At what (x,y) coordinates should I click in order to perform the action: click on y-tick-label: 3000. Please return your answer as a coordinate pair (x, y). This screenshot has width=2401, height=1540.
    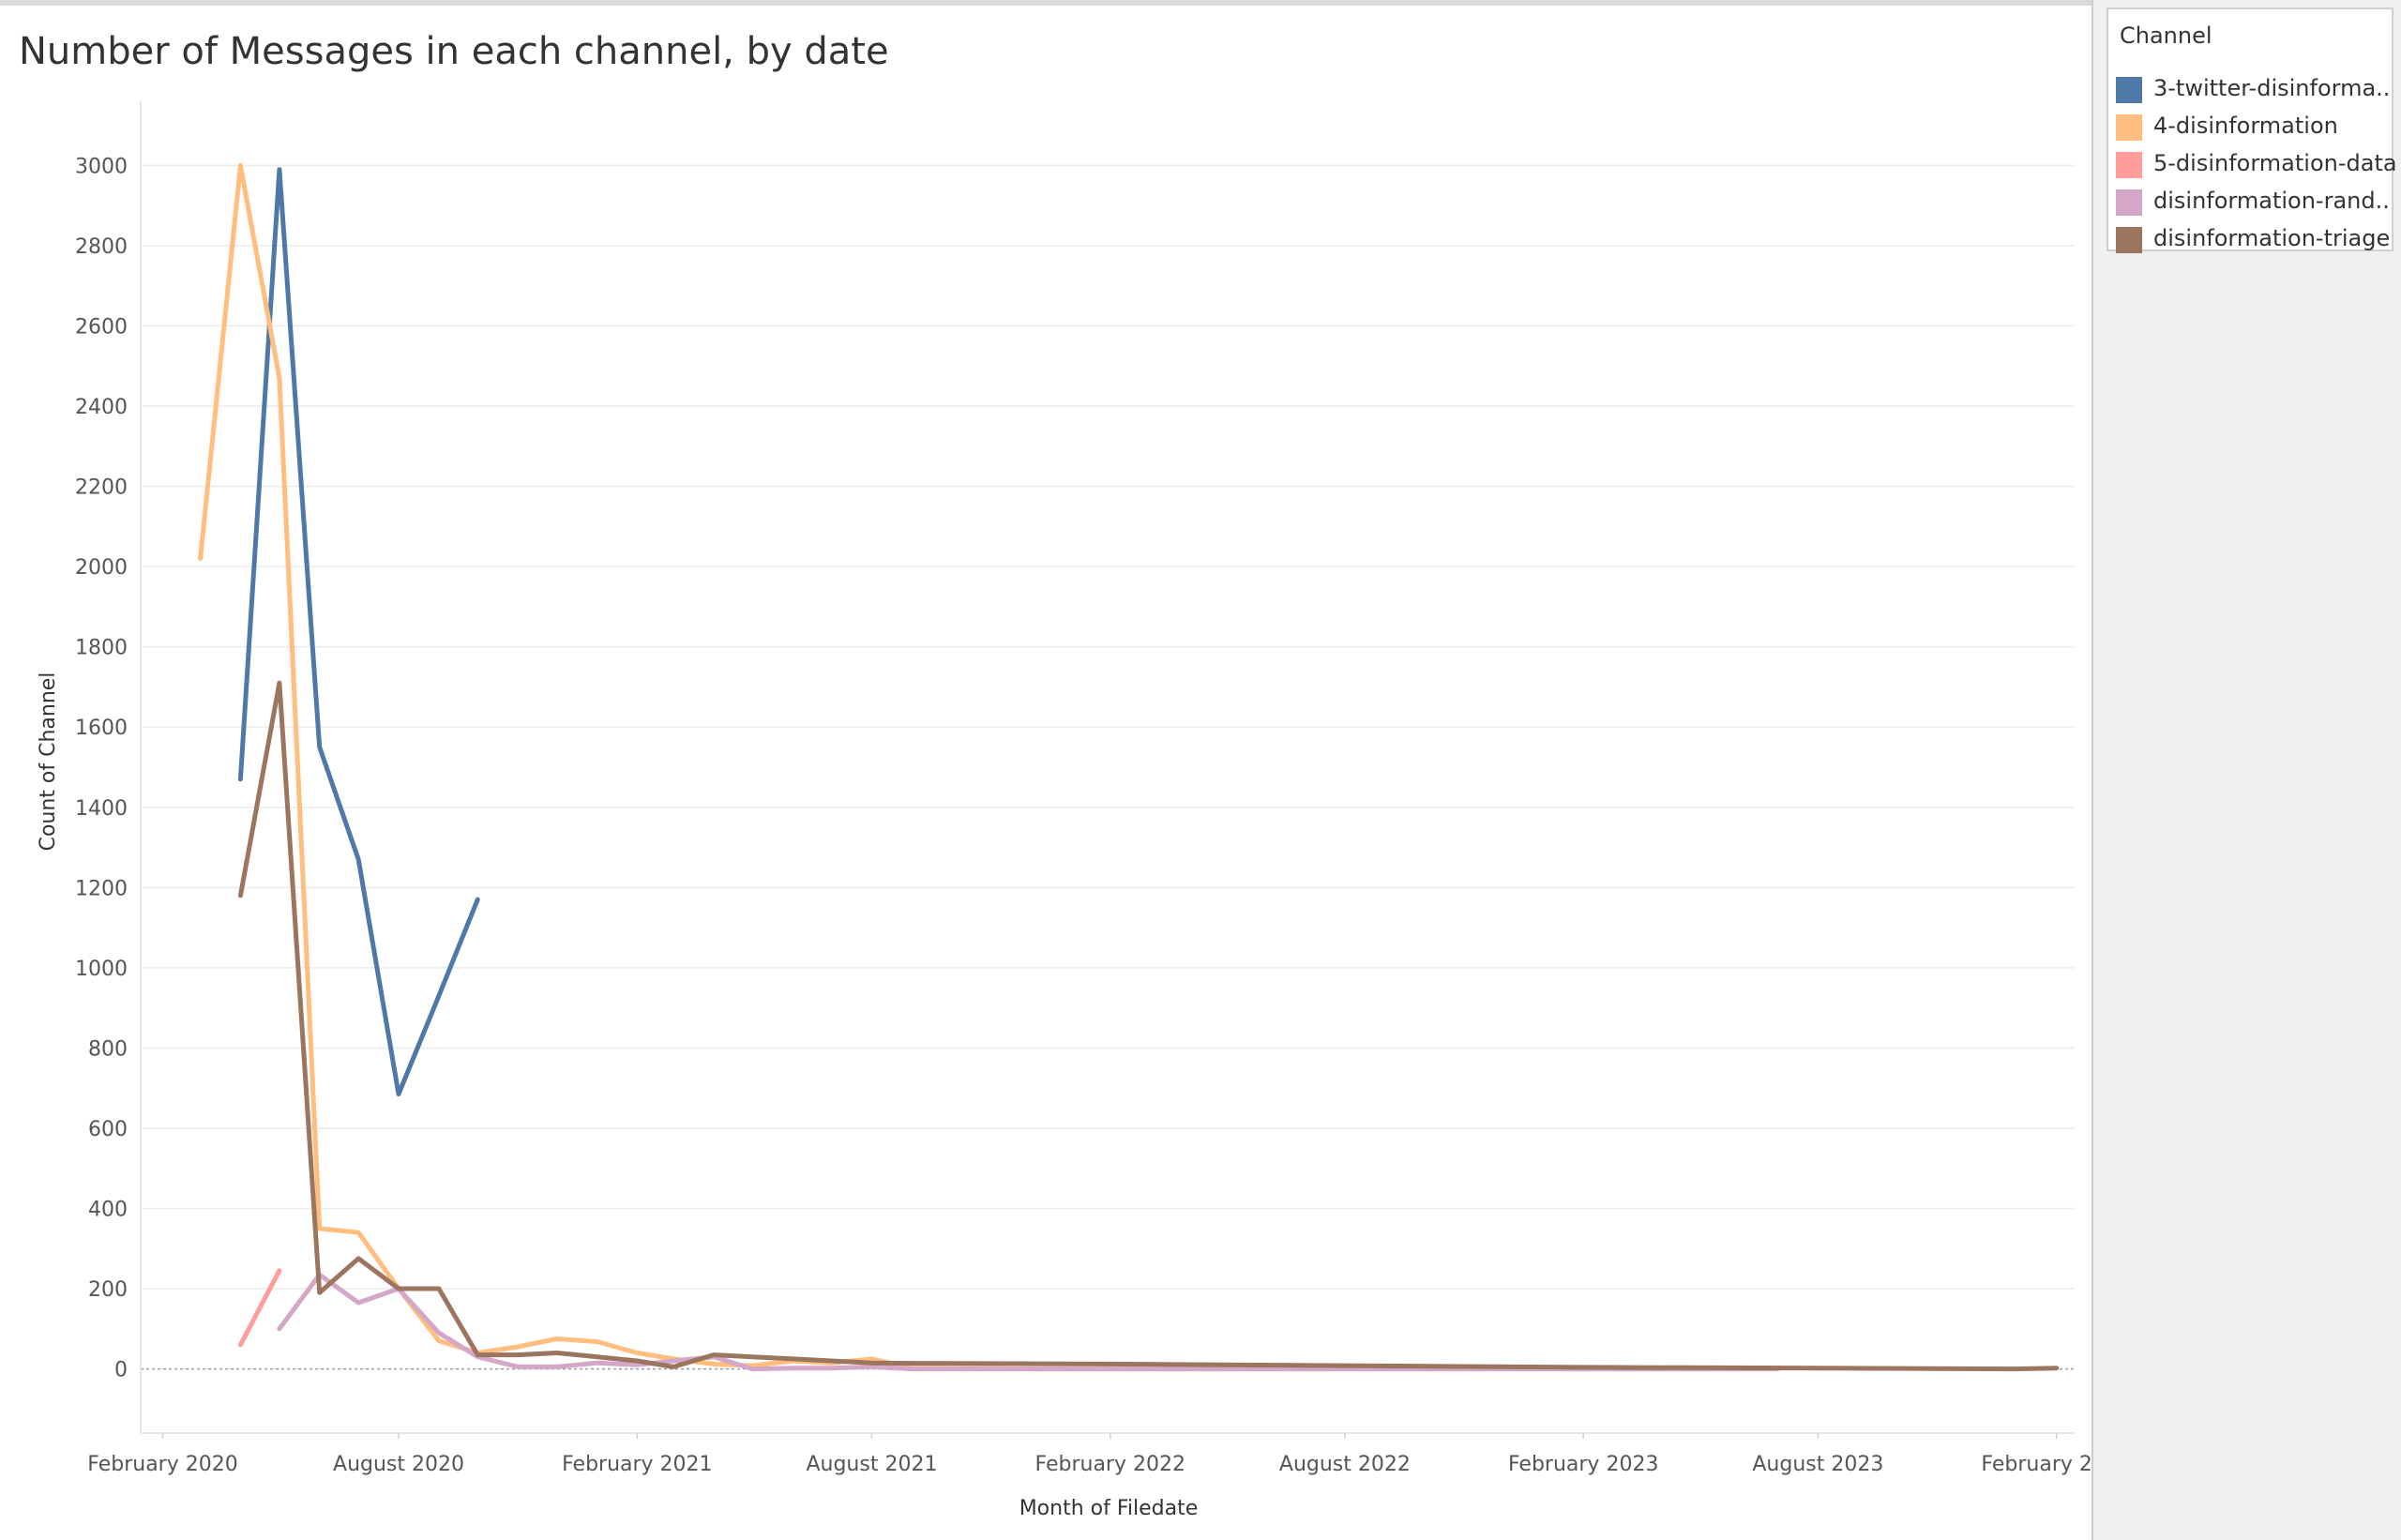
    Looking at the image, I should click on (101, 166).